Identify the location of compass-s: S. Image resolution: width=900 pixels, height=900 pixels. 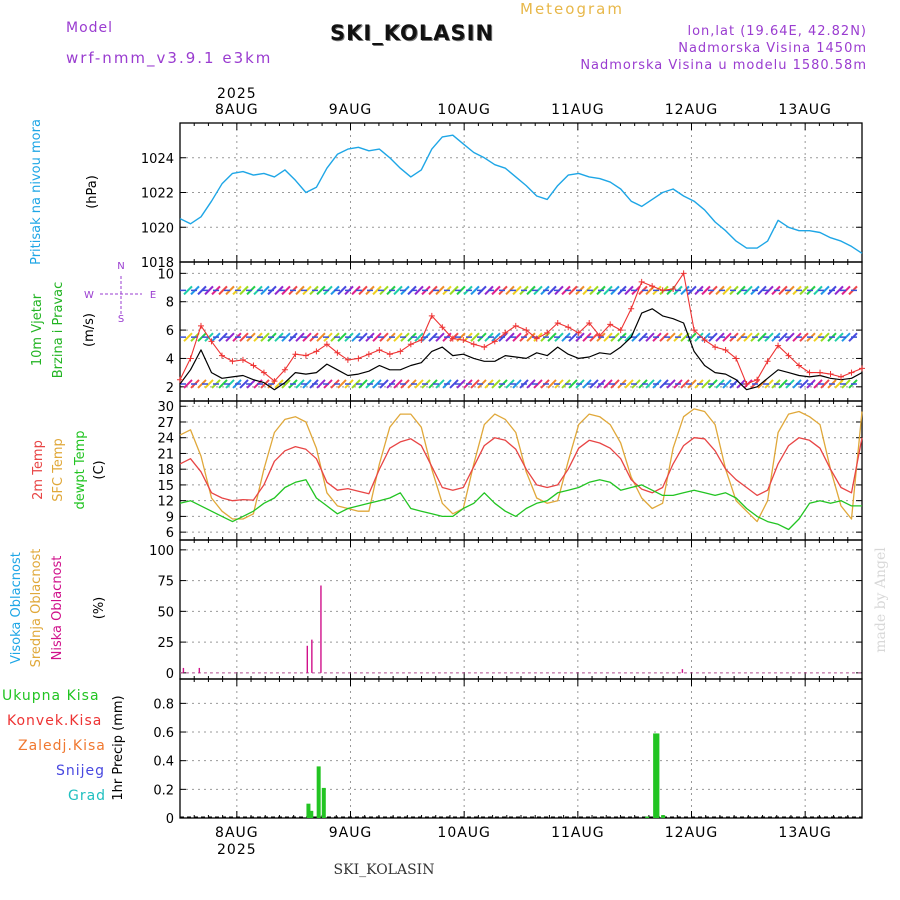
(121, 319).